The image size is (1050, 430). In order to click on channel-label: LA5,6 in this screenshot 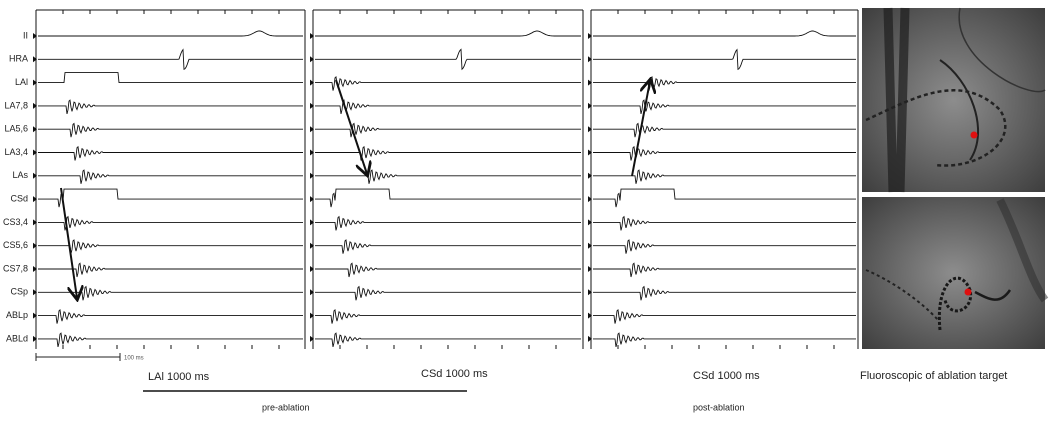, I will do `click(16, 129)`.